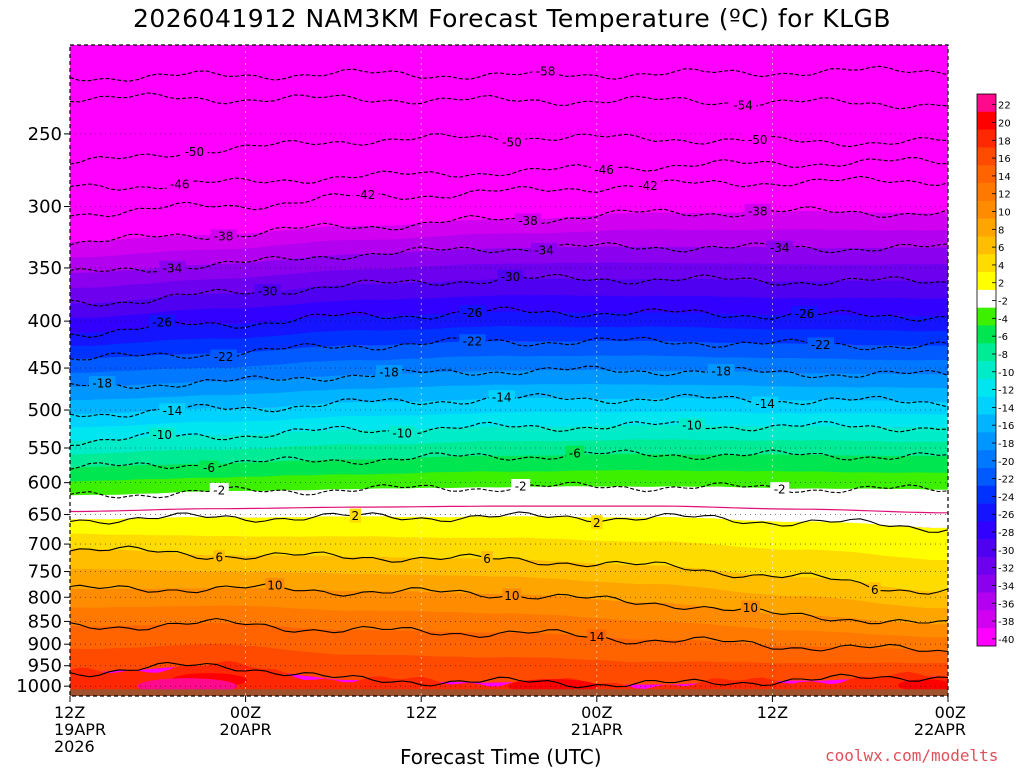 The height and width of the screenshot is (769, 1024). I want to click on y-tick-label: 850, so click(45, 621).